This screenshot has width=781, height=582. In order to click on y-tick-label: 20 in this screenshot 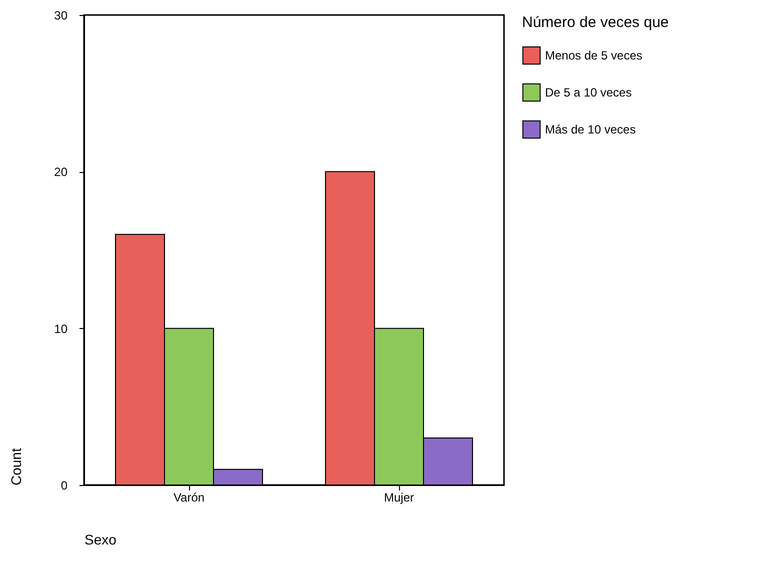, I will do `click(61, 172)`.